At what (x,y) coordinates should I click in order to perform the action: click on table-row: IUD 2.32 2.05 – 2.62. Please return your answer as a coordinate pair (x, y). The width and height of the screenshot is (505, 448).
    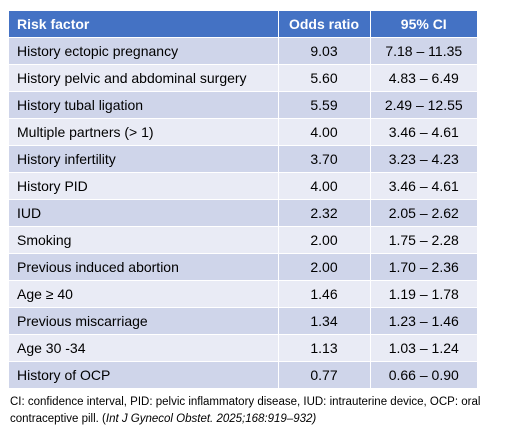
    Looking at the image, I should click on (243, 213).